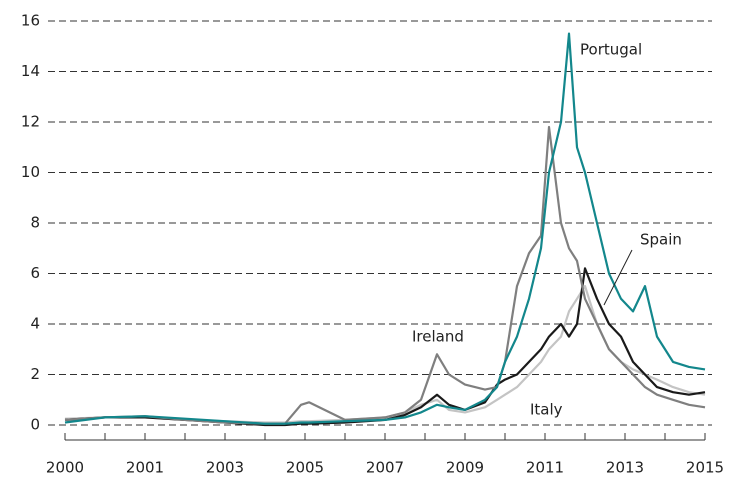  What do you see at coordinates (35, 425) in the screenshot?
I see `y-tick-label: 0` at bounding box center [35, 425].